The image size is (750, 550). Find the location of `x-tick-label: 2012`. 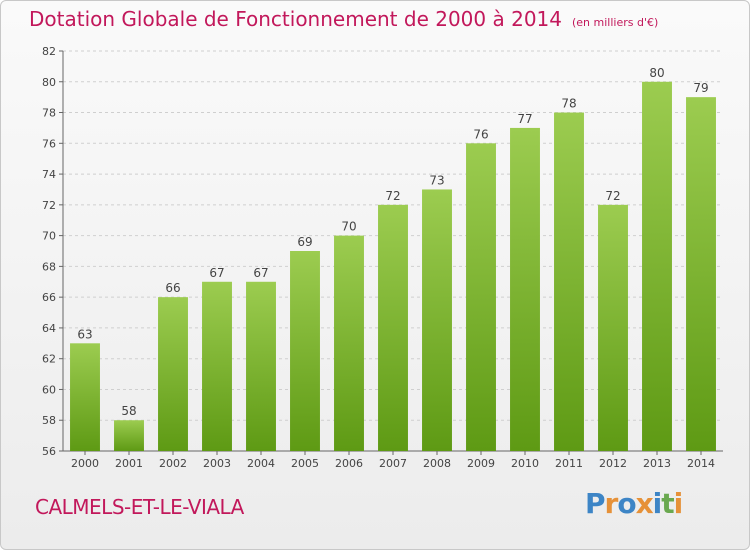

x-tick-label: 2012 is located at coordinates (613, 463).